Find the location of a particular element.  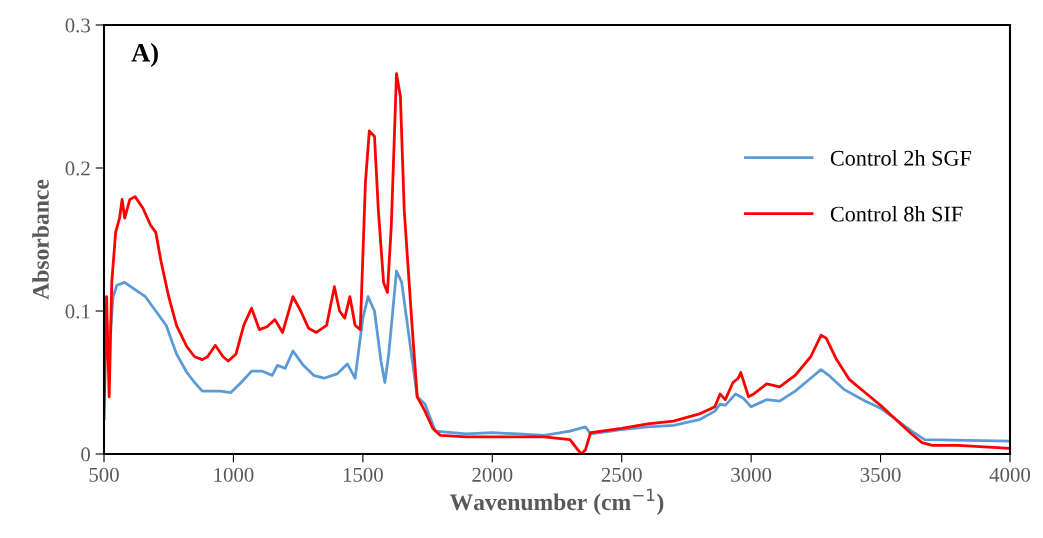

x-tick-label: 1000 is located at coordinates (234, 474).